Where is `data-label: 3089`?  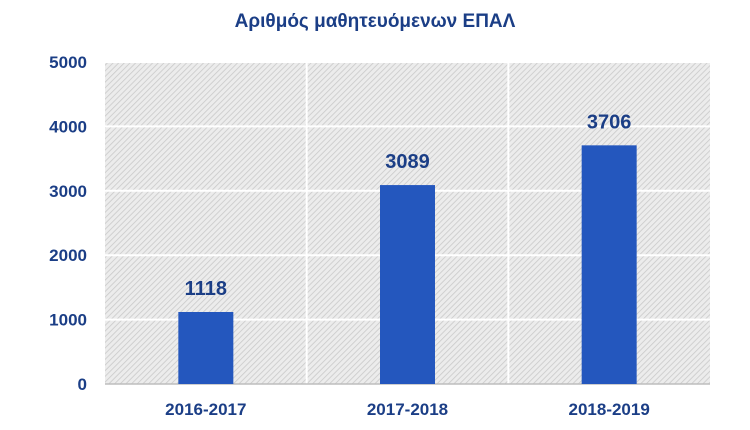
data-label: 3089 is located at coordinates (407, 162).